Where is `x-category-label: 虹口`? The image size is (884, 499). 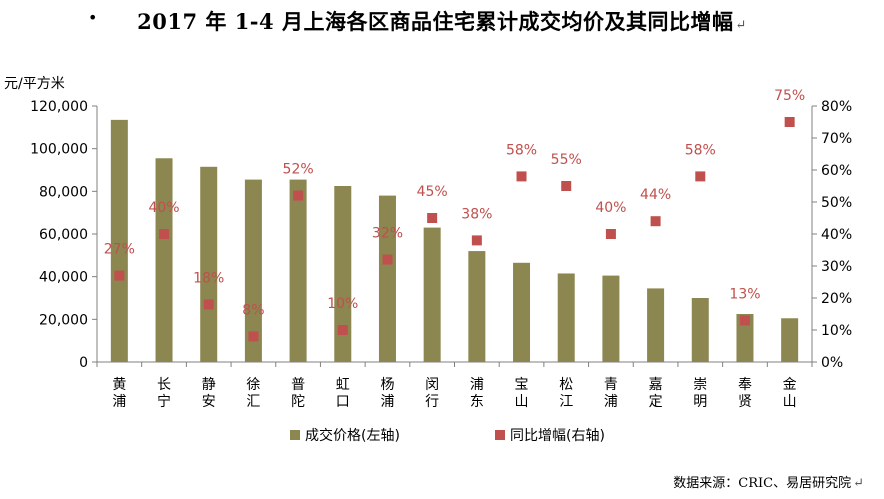
x-category-label: 虹口 is located at coordinates (343, 393).